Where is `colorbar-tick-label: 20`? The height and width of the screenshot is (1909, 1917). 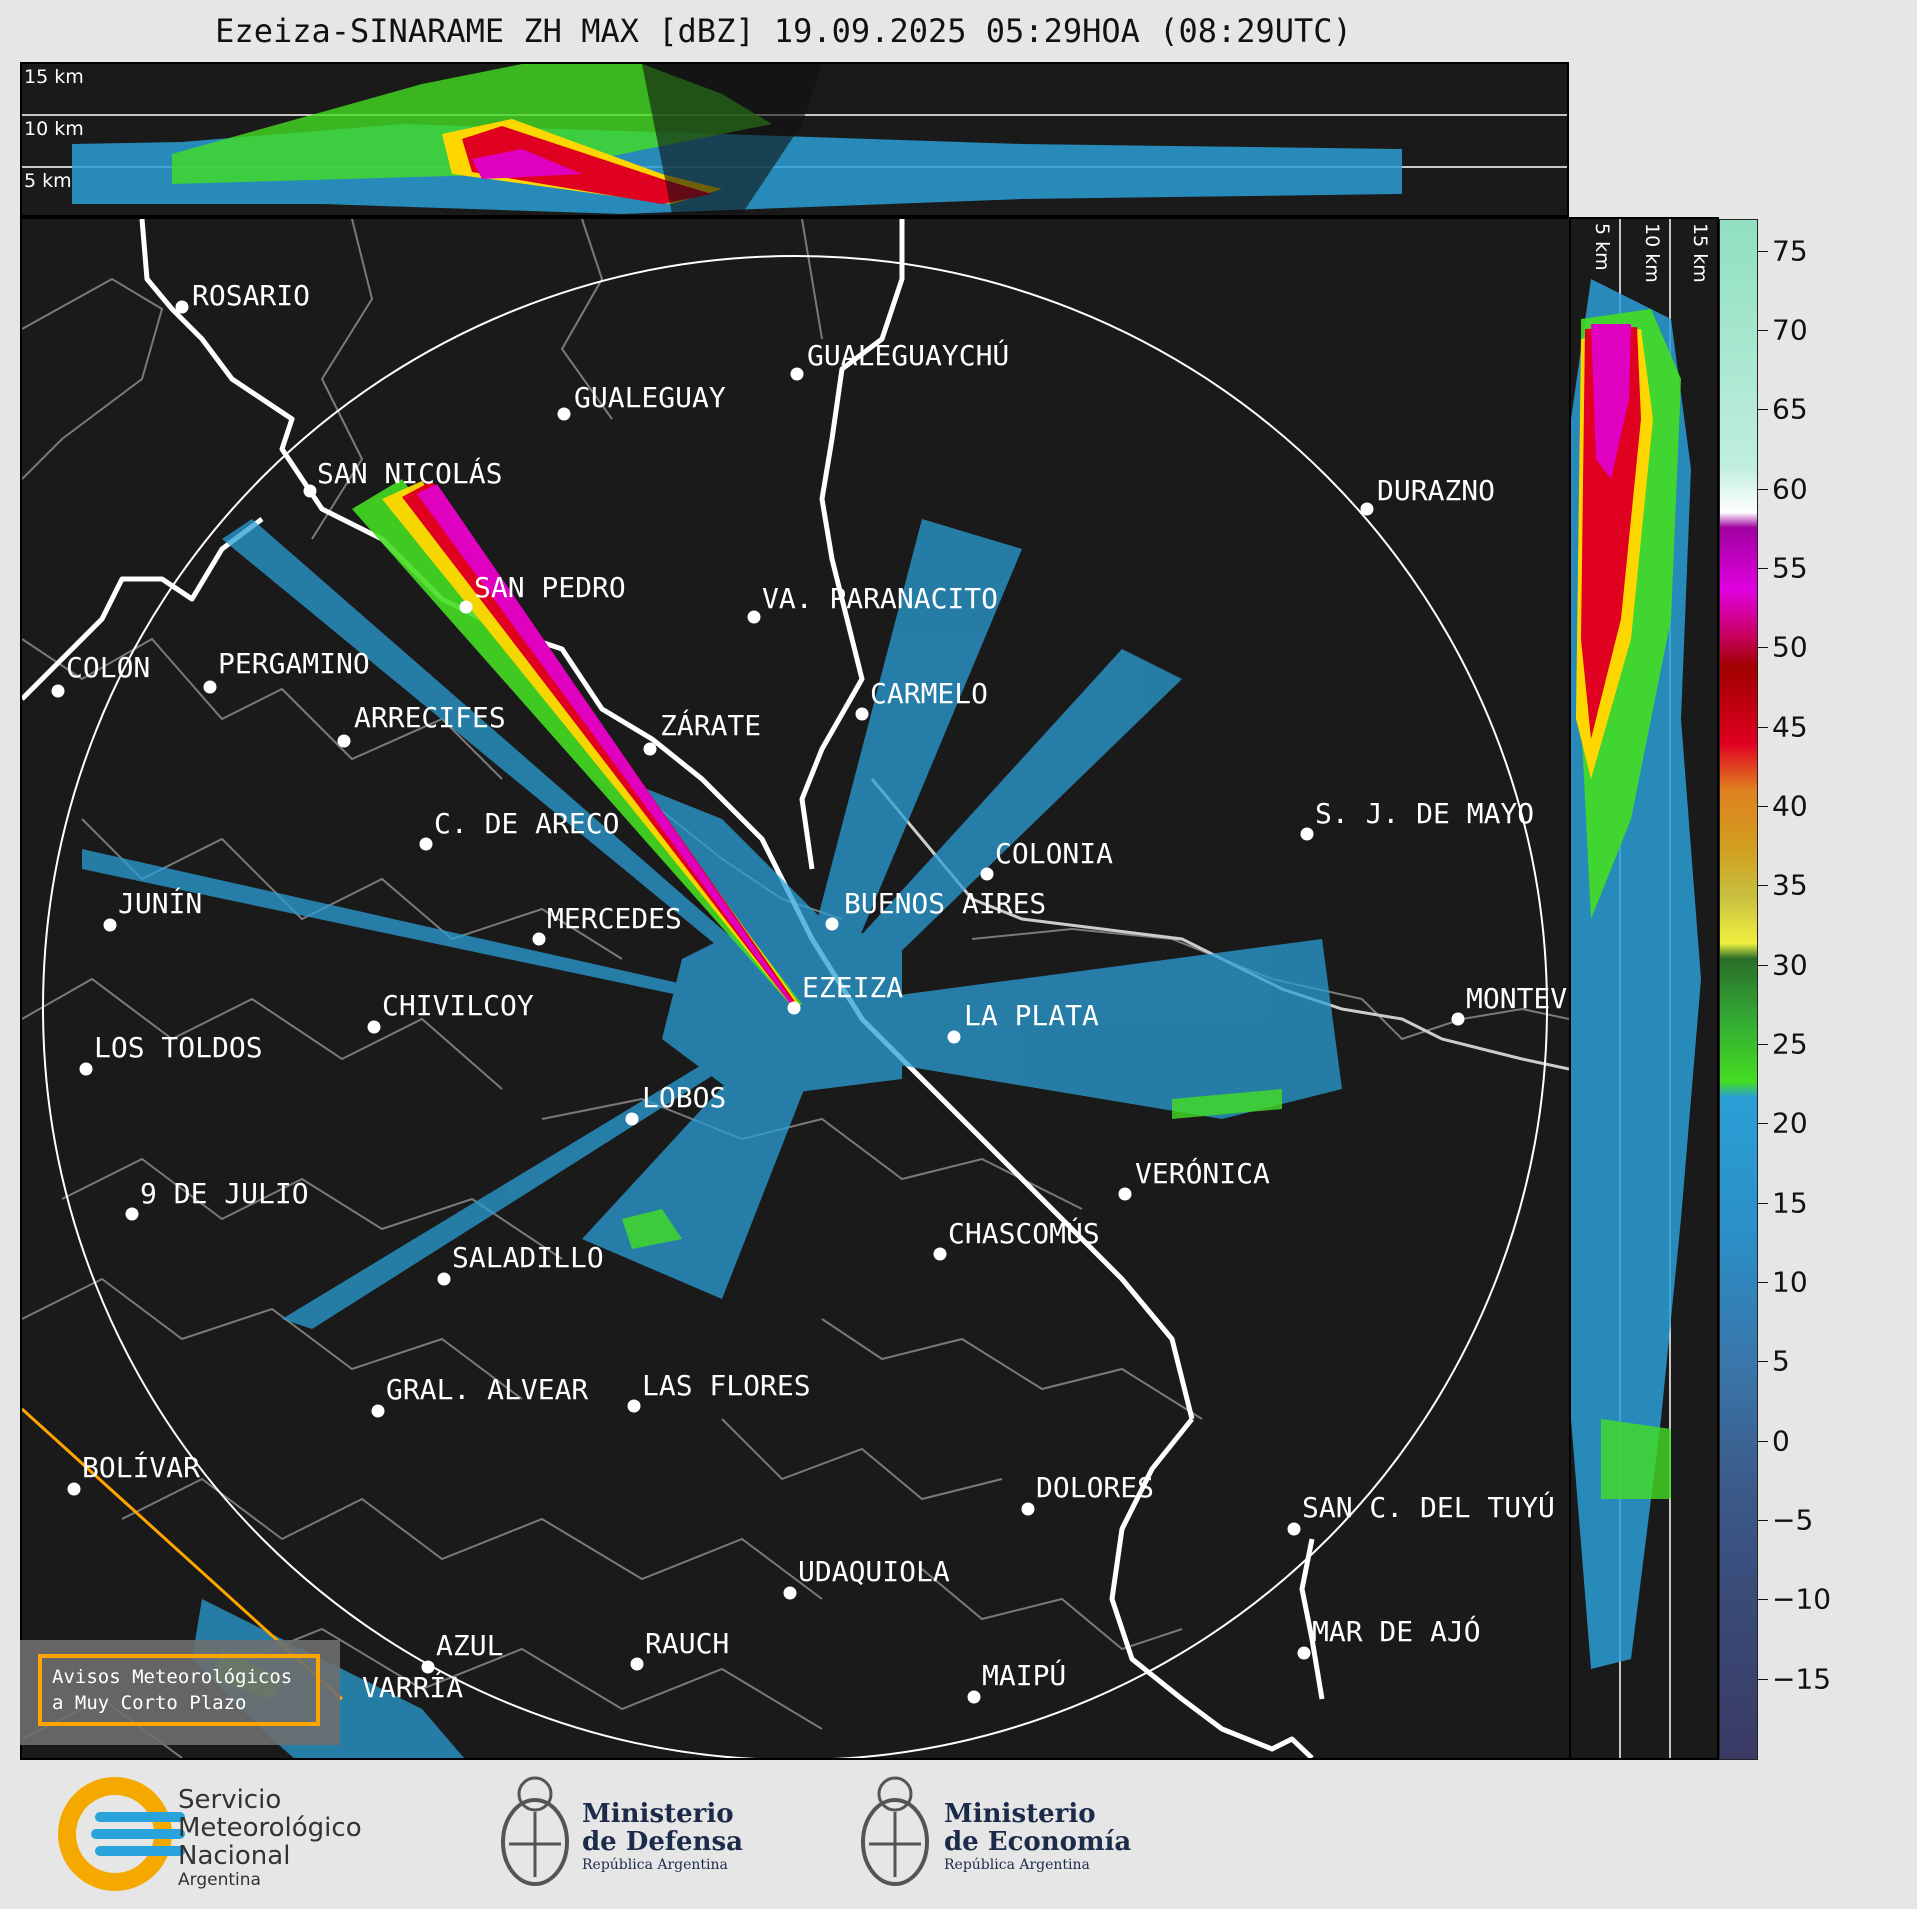 colorbar-tick-label: 20 is located at coordinates (1790, 1123).